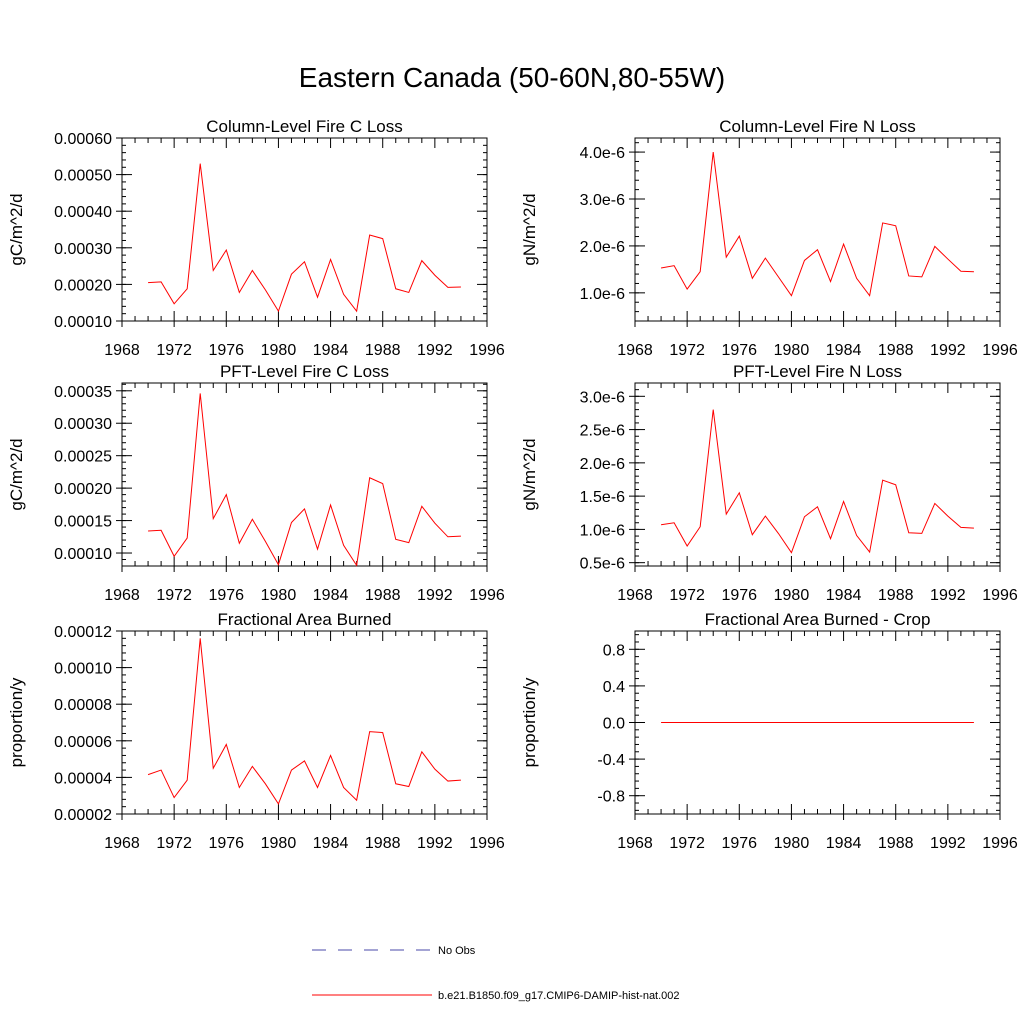 This screenshot has height=1024, width=1024. Describe the element at coordinates (818, 619) in the screenshot. I see `panel-title: Fractional Area Burned - Crop` at that location.